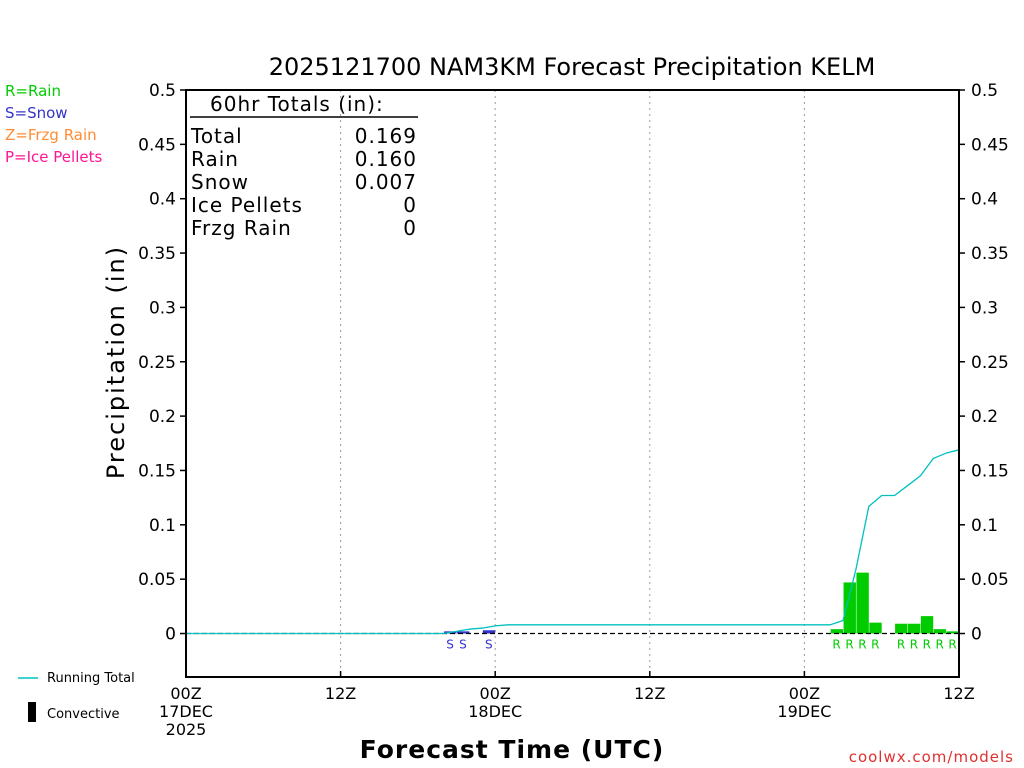 This screenshot has height=768, width=1024. Describe the element at coordinates (83, 714) in the screenshot. I see `convective-legend-label: Convective` at that location.